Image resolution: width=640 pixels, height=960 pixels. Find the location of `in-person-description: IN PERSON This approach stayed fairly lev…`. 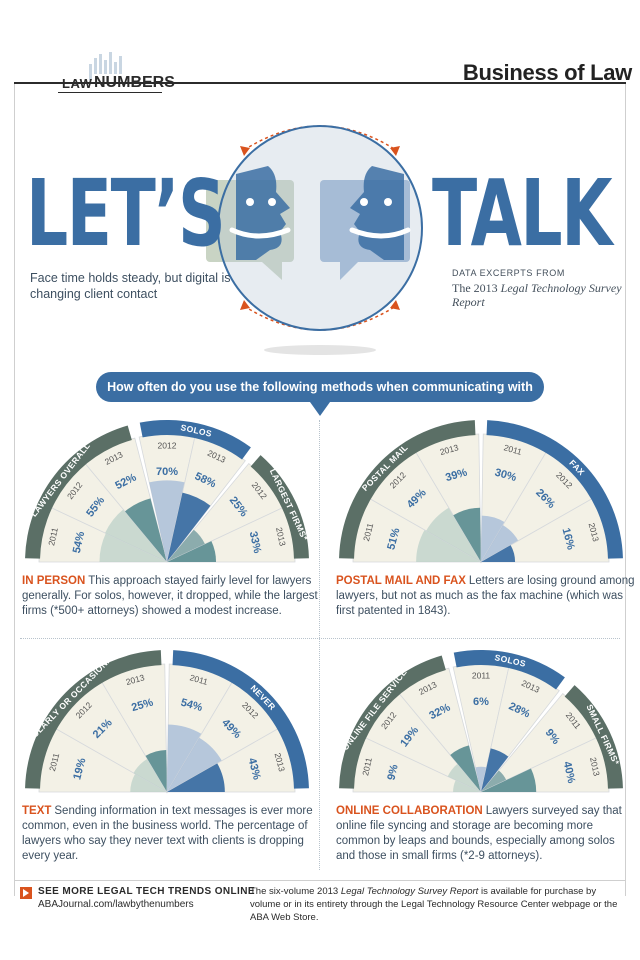

in-person-description: IN PERSON This approach stayed fairly lev… is located at coordinates (172, 596).